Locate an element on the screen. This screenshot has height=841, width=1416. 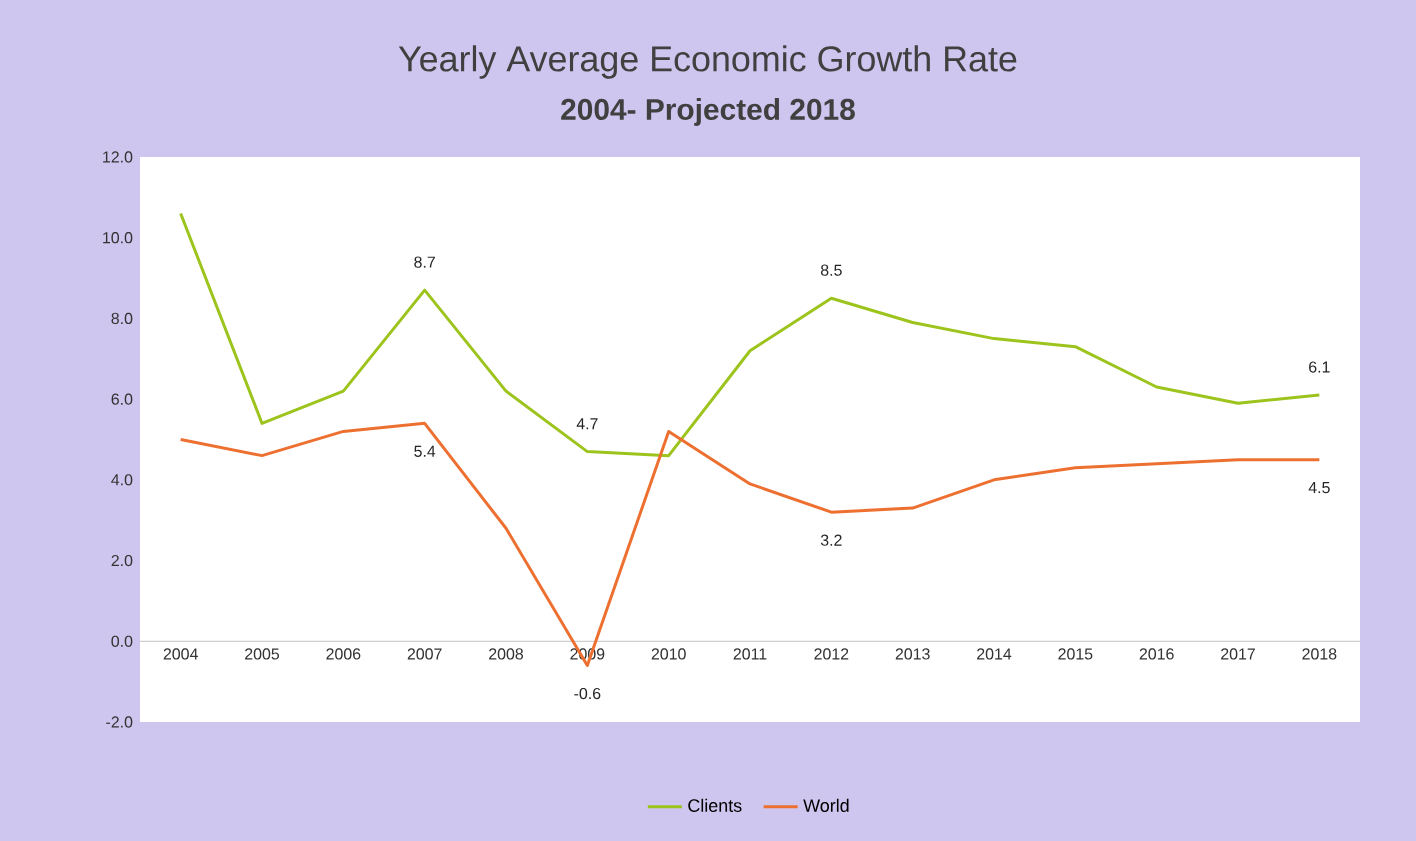
y-tick-label: 10.0 is located at coordinates (118, 238).